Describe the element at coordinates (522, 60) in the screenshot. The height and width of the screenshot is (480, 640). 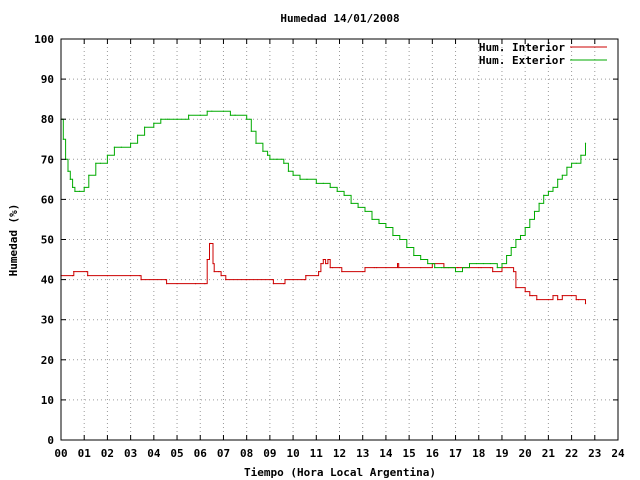
I see `legend-label-hum-exterior: Hum. Exterior` at that location.